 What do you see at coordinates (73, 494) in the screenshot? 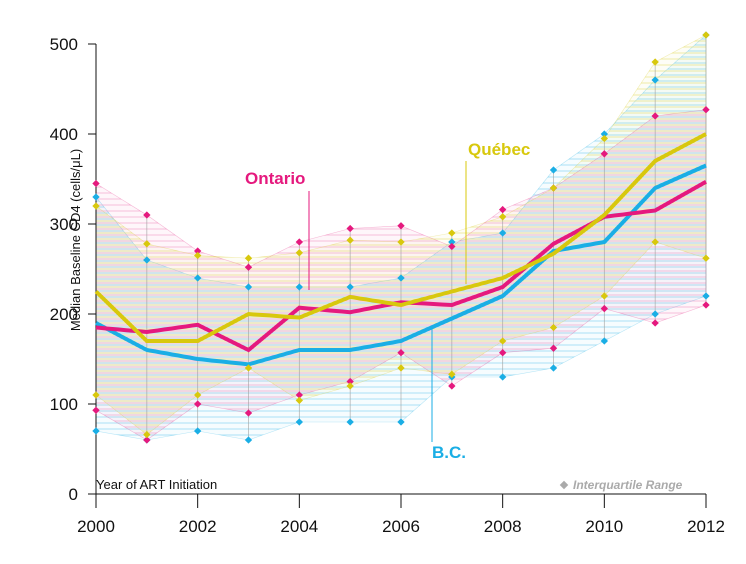
I see `y-tick-label: 0` at bounding box center [73, 494].